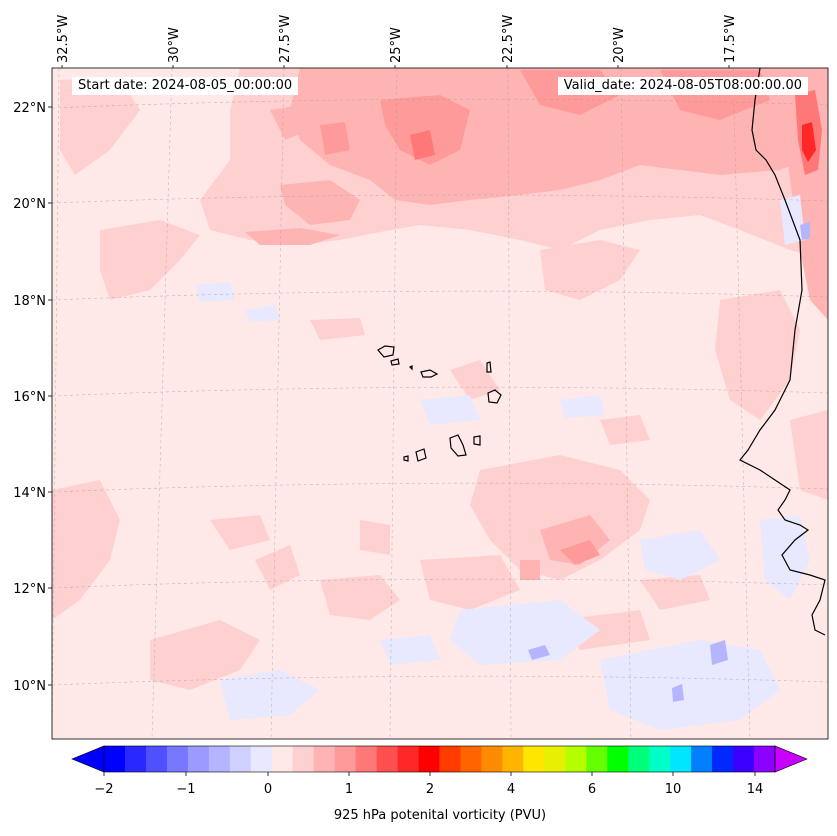 The width and height of the screenshot is (837, 836). I want to click on colorbar-tick-label: 10, so click(673, 789).